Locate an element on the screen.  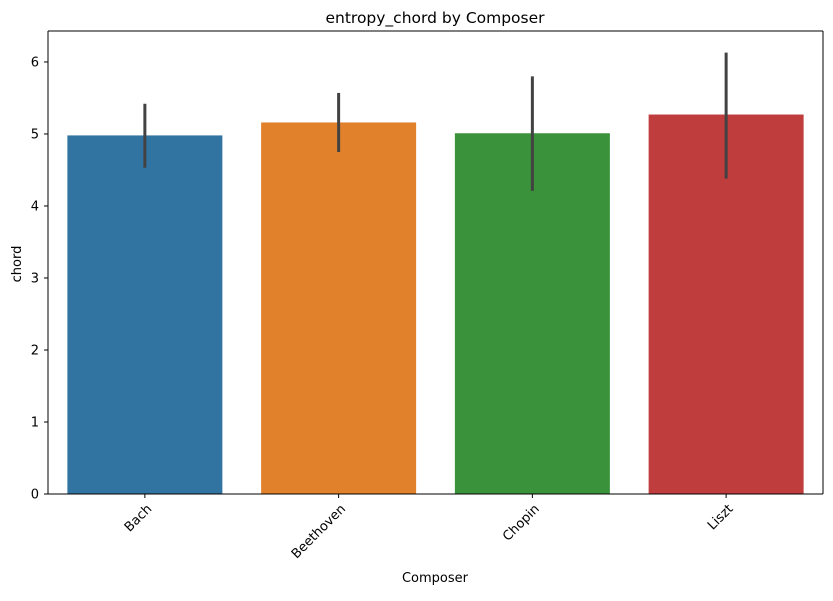
bar-beethoven is located at coordinates (339, 308).